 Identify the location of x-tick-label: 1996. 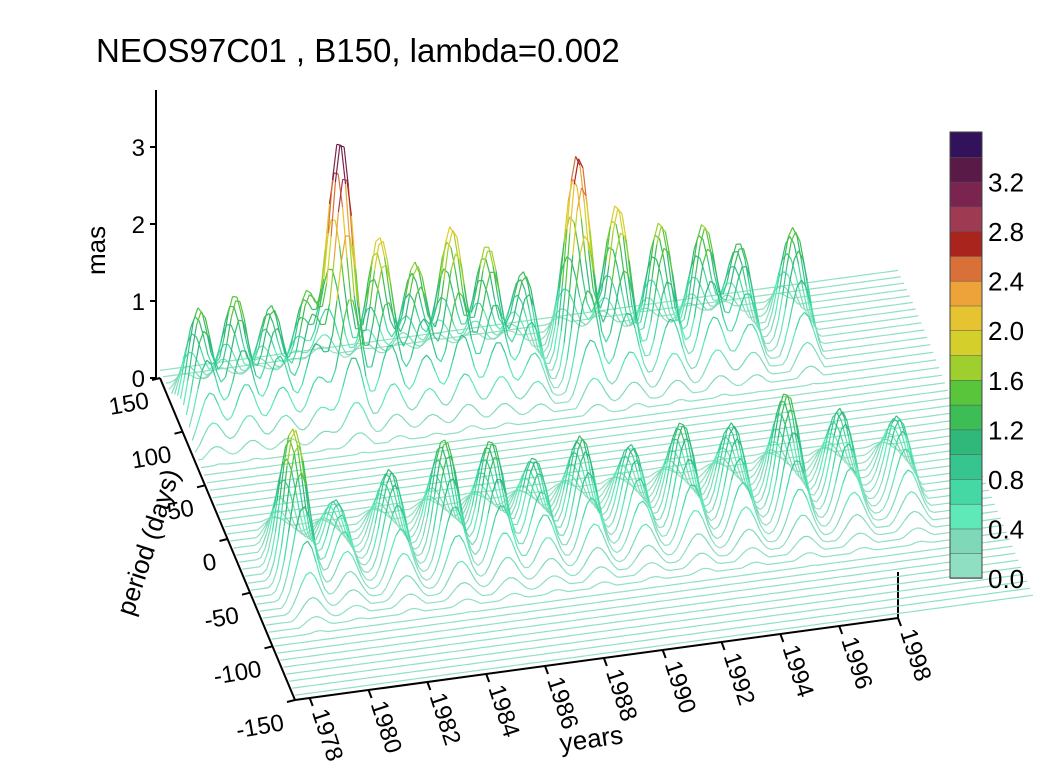
(856, 663).